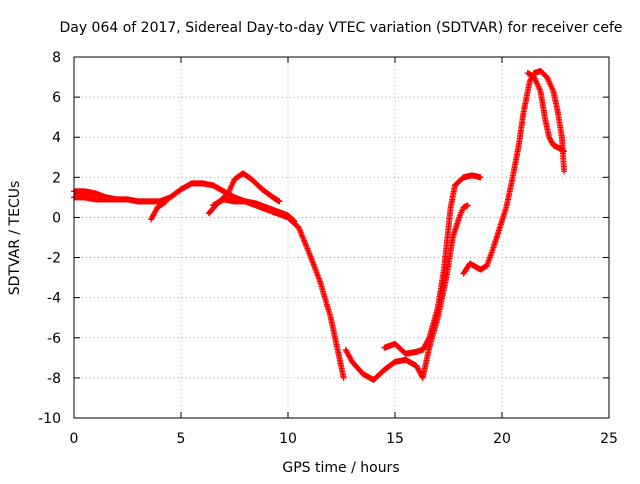 This screenshot has width=640, height=484. I want to click on x-tick-label: 10, so click(288, 439).